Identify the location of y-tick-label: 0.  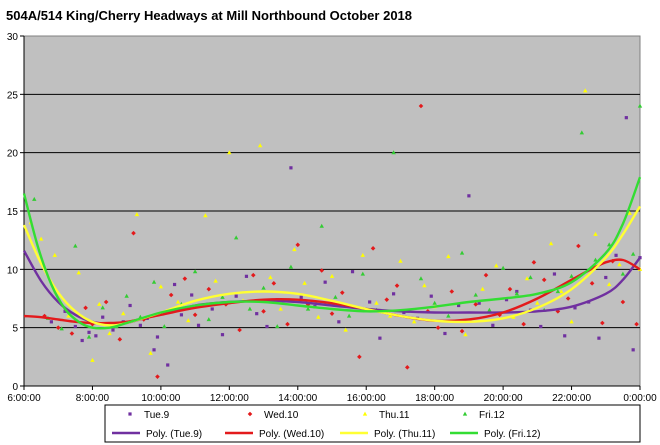
(15, 387).